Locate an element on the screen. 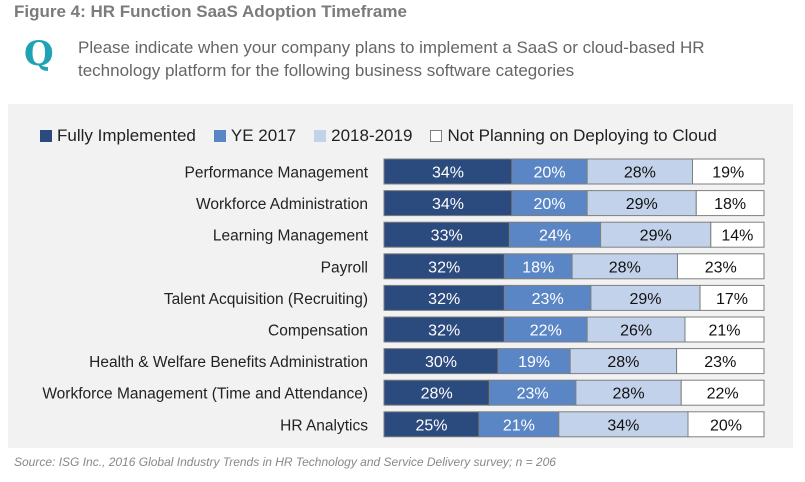 The image size is (805, 482). bar-segment-compensation-not-planning is located at coordinates (724, 329).